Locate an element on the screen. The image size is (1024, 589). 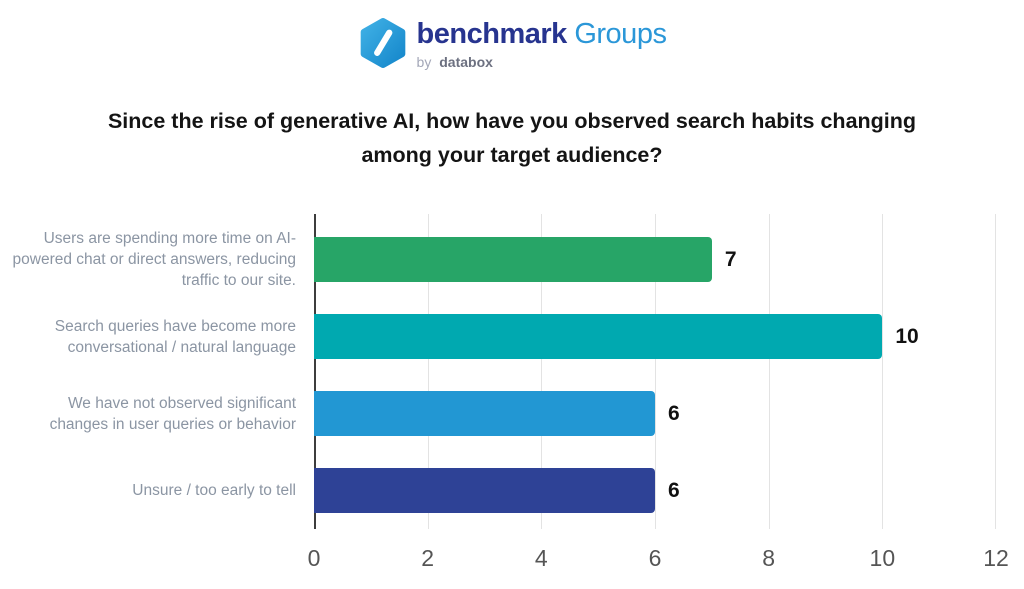
brand-name: benchmark Groups is located at coordinates (542, 34).